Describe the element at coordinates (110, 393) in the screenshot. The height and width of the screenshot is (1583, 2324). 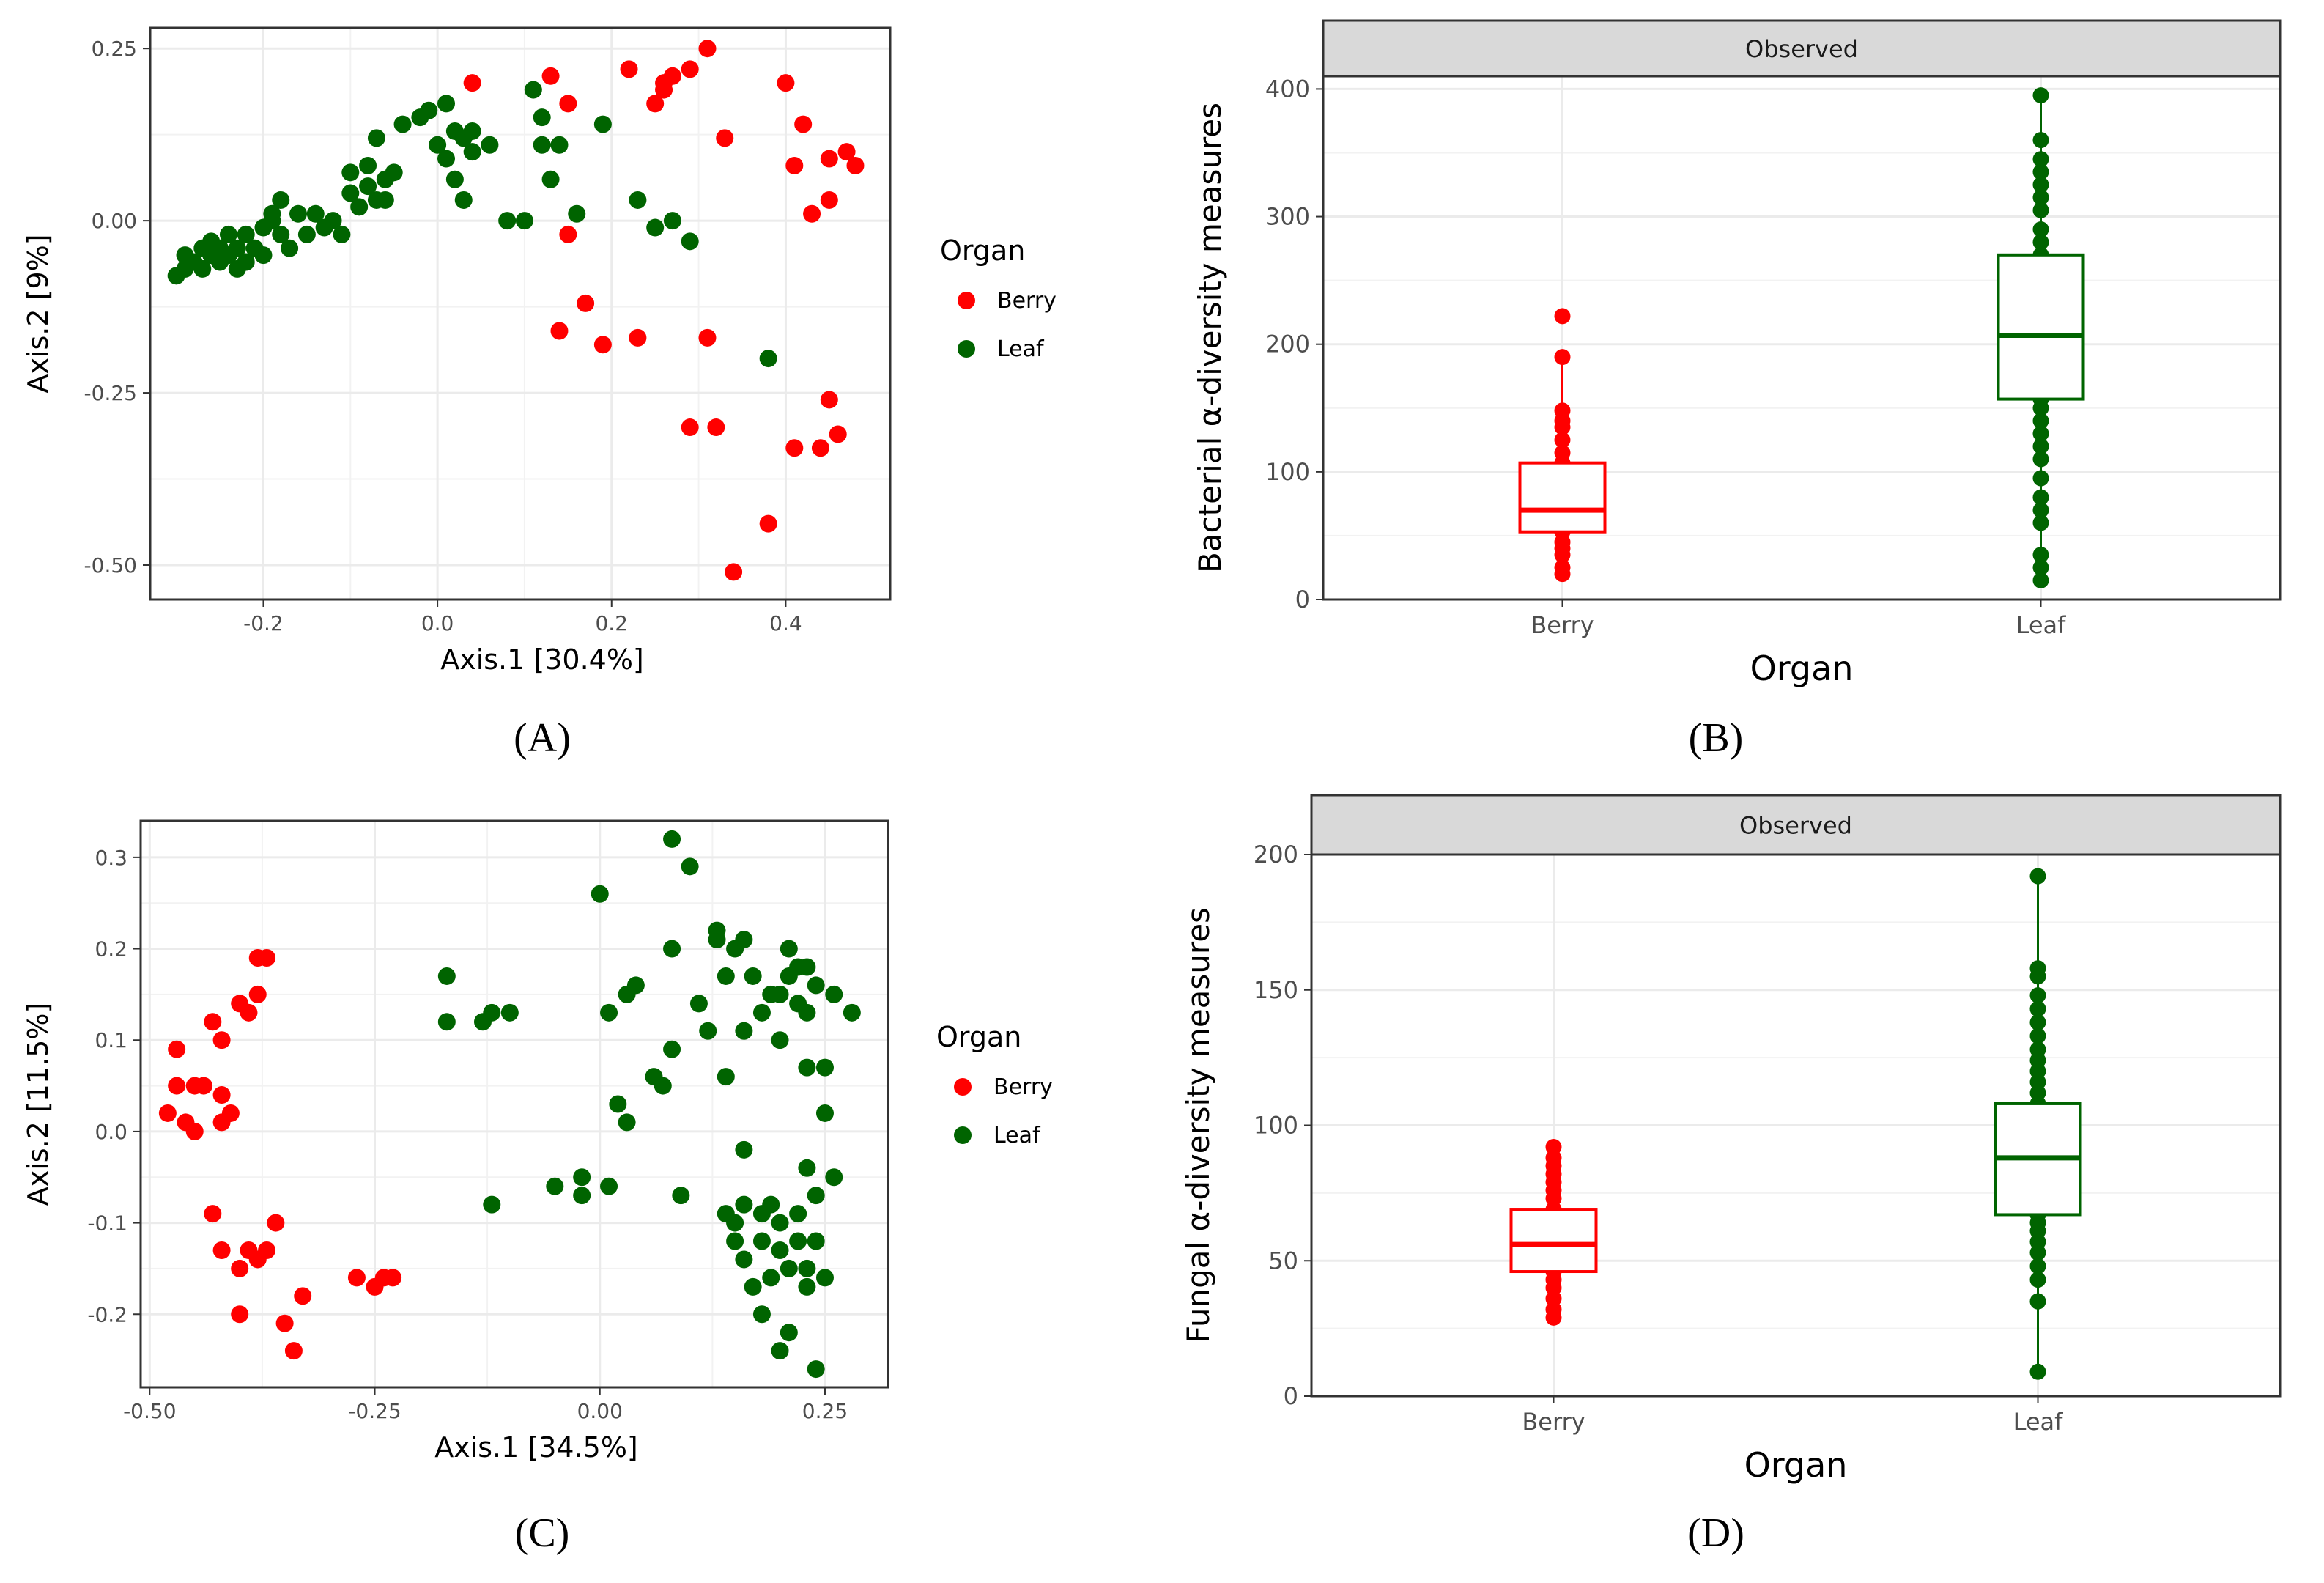
I see `y-tick-label: -0.25` at that location.